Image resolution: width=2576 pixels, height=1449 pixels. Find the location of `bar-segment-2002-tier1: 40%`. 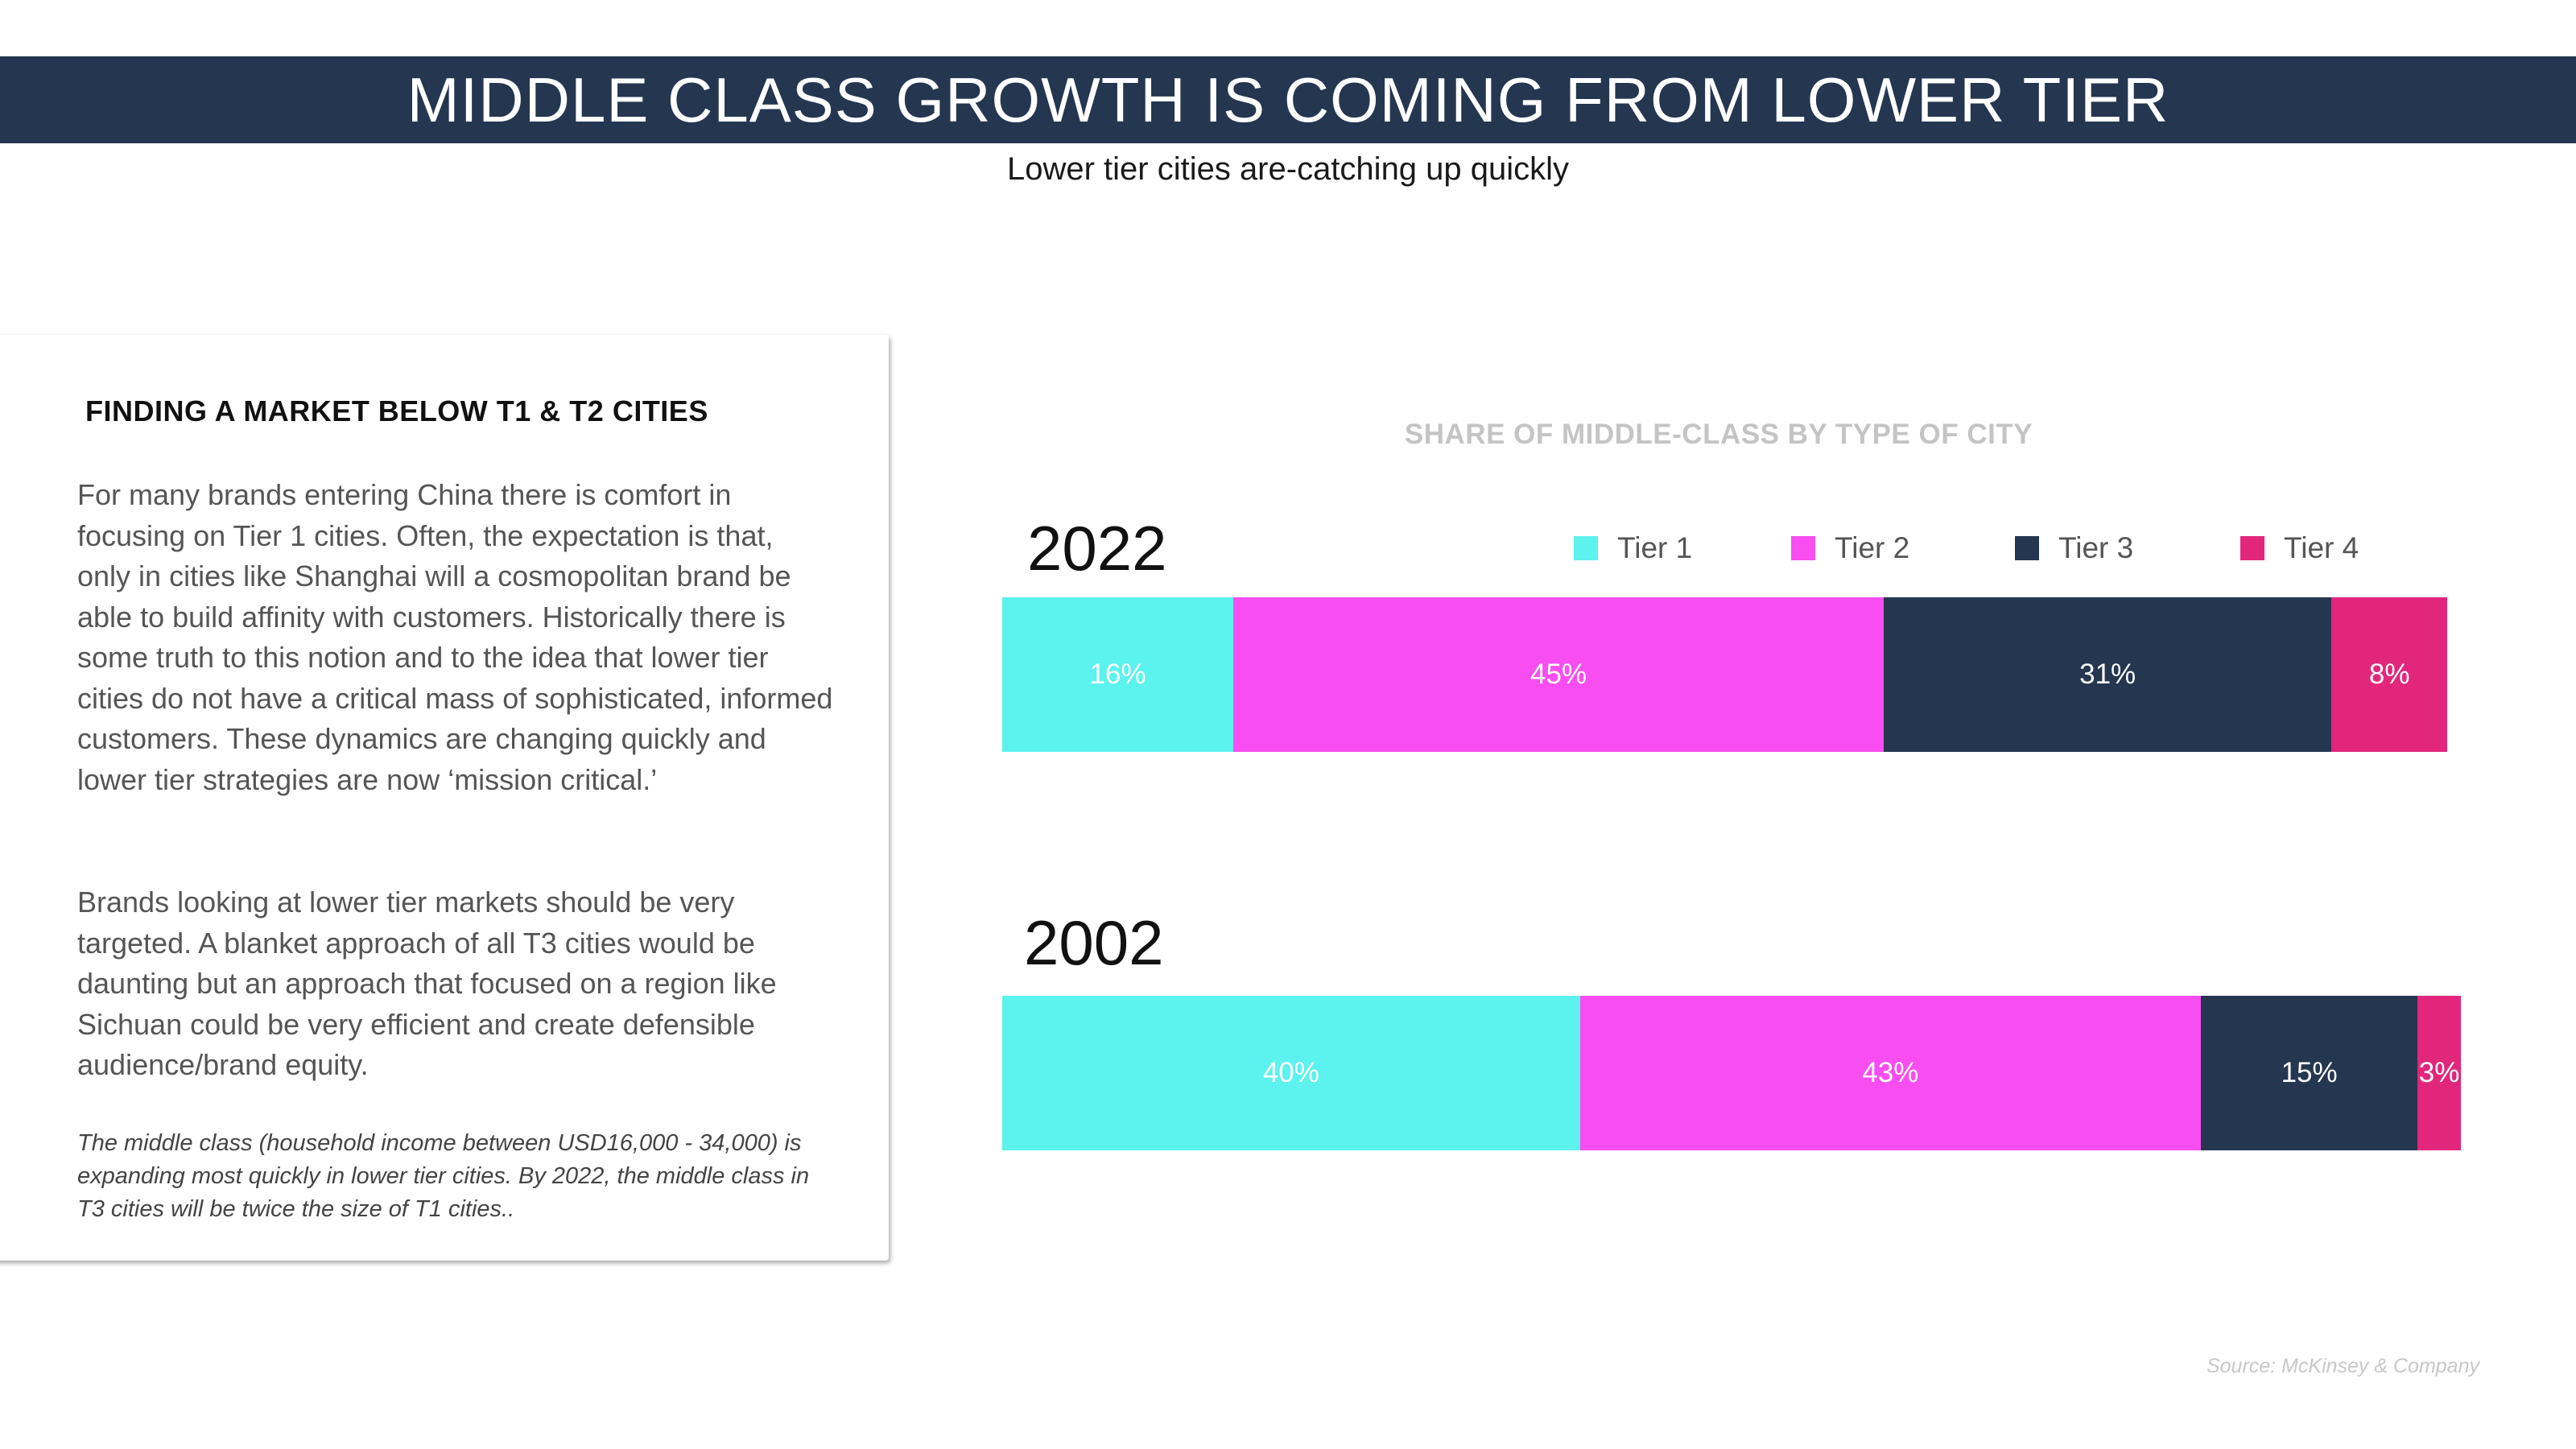

bar-segment-2002-tier1: 40% is located at coordinates (1291, 1073).